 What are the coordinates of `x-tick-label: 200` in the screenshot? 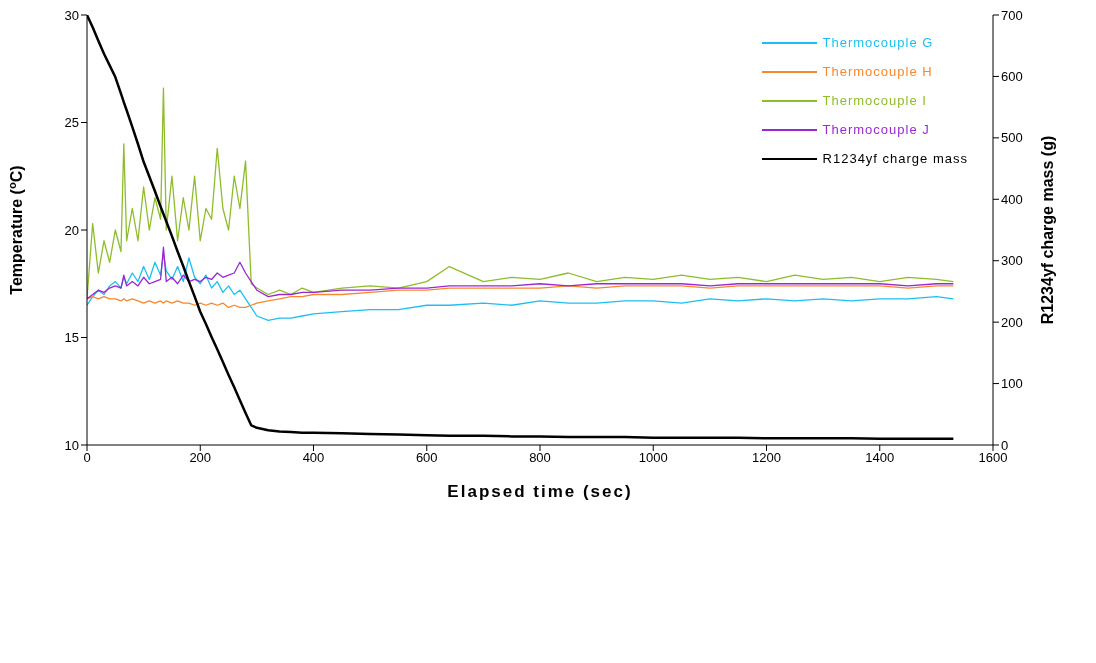 It's located at (200, 458).